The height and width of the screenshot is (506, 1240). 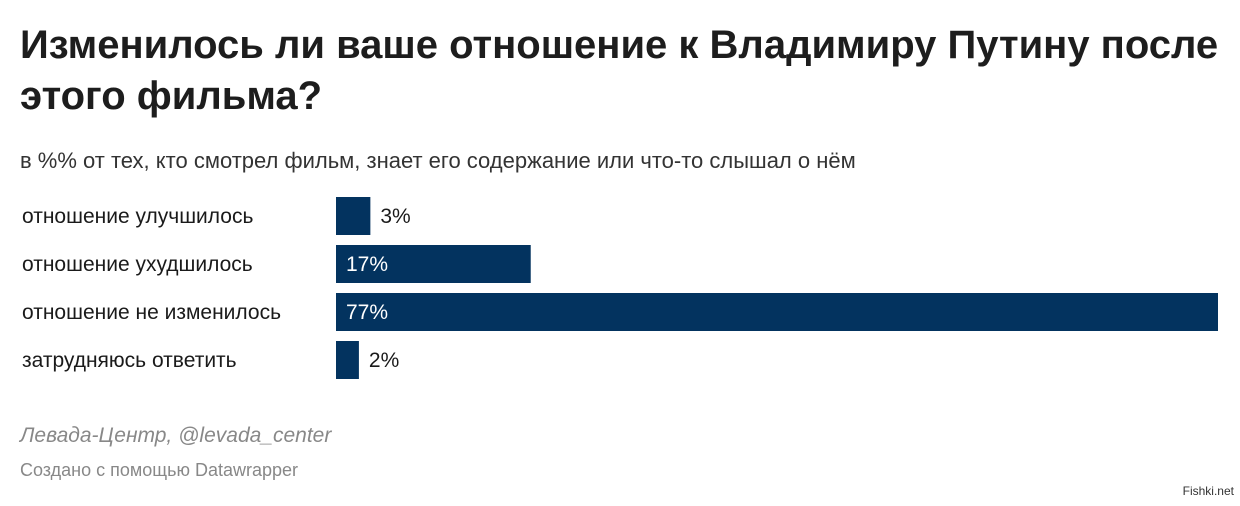 I want to click on category-label: отношение ухудшилось, so click(x=137, y=264).